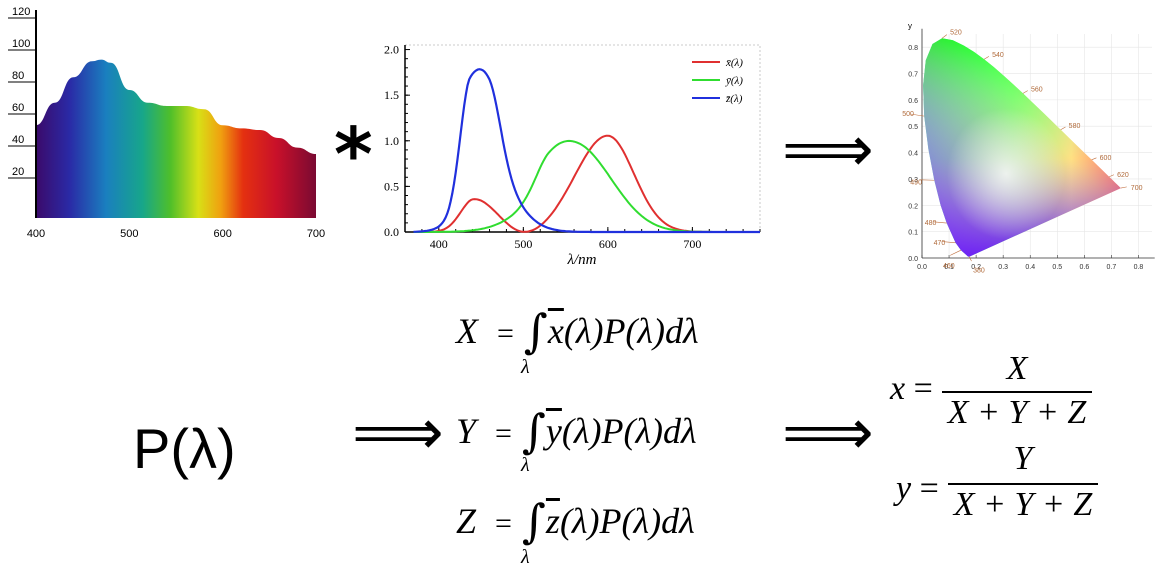 This screenshot has width=1156, height=570. What do you see at coordinates (913, 259) in the screenshot?
I see `chroma-y-tick-label: 0.0` at bounding box center [913, 259].